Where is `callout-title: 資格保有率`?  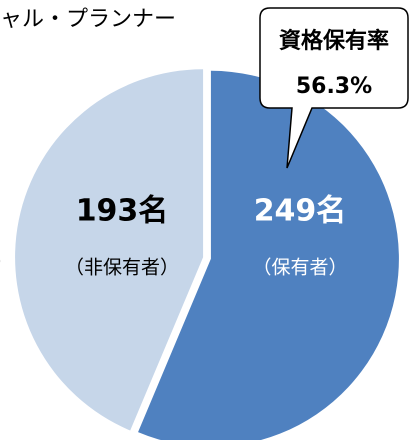 callout-title: 資格保有率 is located at coordinates (334, 41).